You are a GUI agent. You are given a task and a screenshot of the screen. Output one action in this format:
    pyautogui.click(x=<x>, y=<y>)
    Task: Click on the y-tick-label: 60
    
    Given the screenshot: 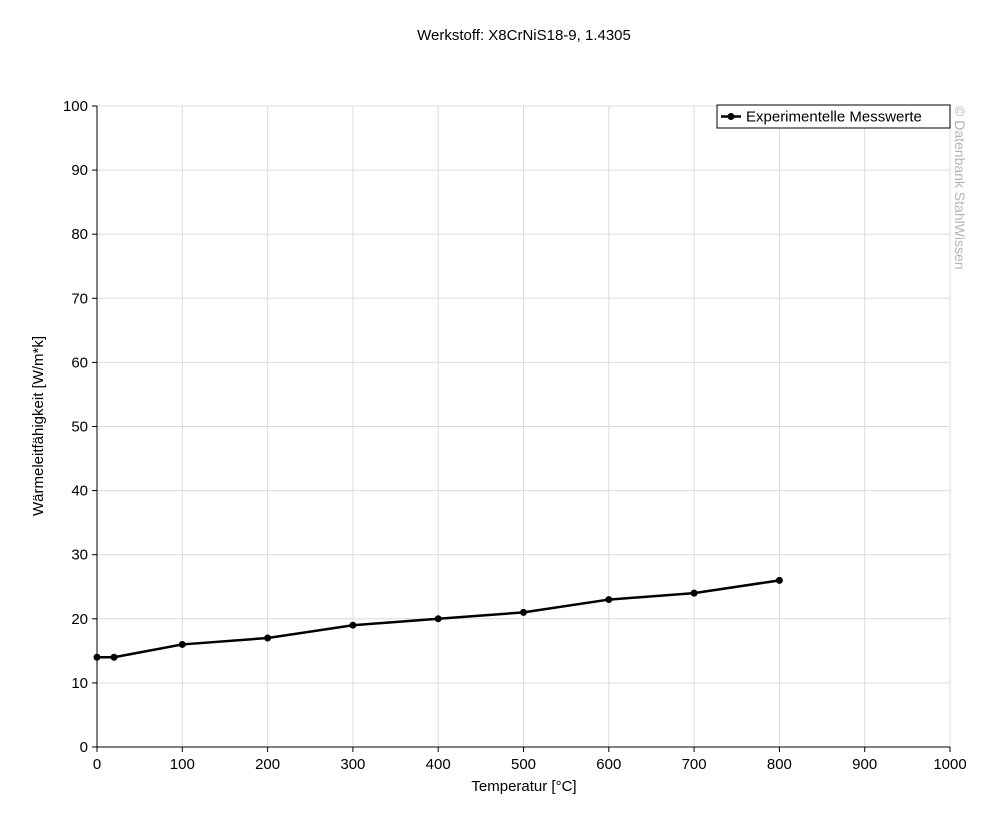 What is the action you would take?
    pyautogui.click(x=79, y=362)
    